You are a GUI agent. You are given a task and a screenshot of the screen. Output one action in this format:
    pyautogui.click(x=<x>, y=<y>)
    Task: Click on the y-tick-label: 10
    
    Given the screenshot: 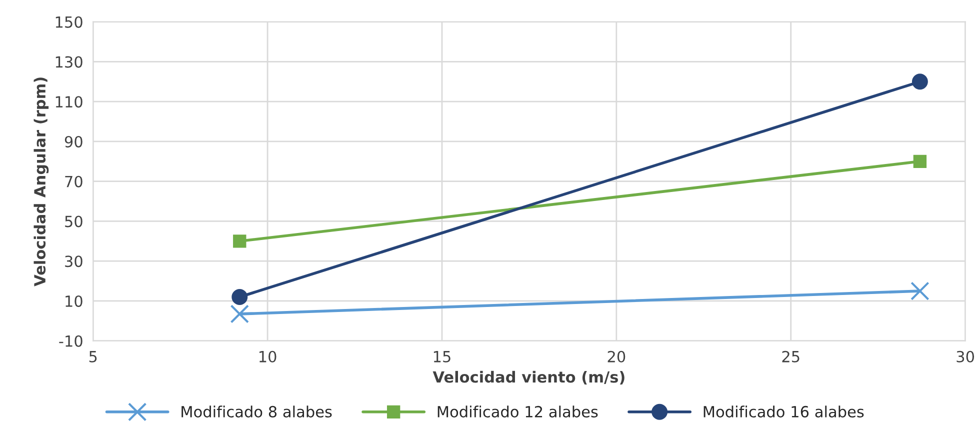 What is the action you would take?
    pyautogui.click(x=74, y=301)
    